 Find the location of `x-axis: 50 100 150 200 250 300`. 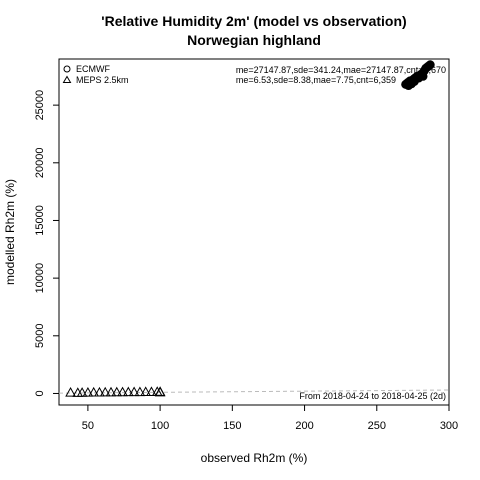

x-axis: 50 100 150 200 250 300 is located at coordinates (270, 418).